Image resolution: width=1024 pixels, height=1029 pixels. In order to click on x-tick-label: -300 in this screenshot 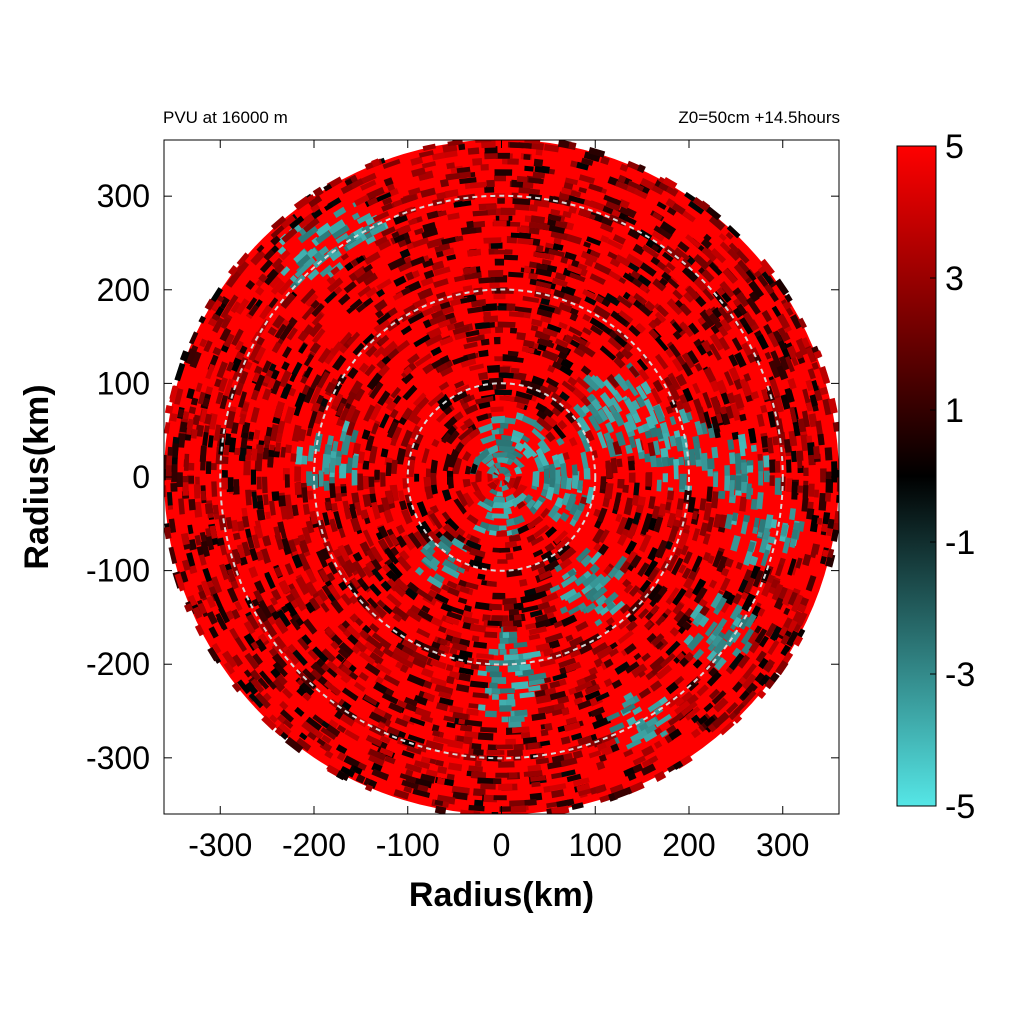, I will do `click(220, 845)`.